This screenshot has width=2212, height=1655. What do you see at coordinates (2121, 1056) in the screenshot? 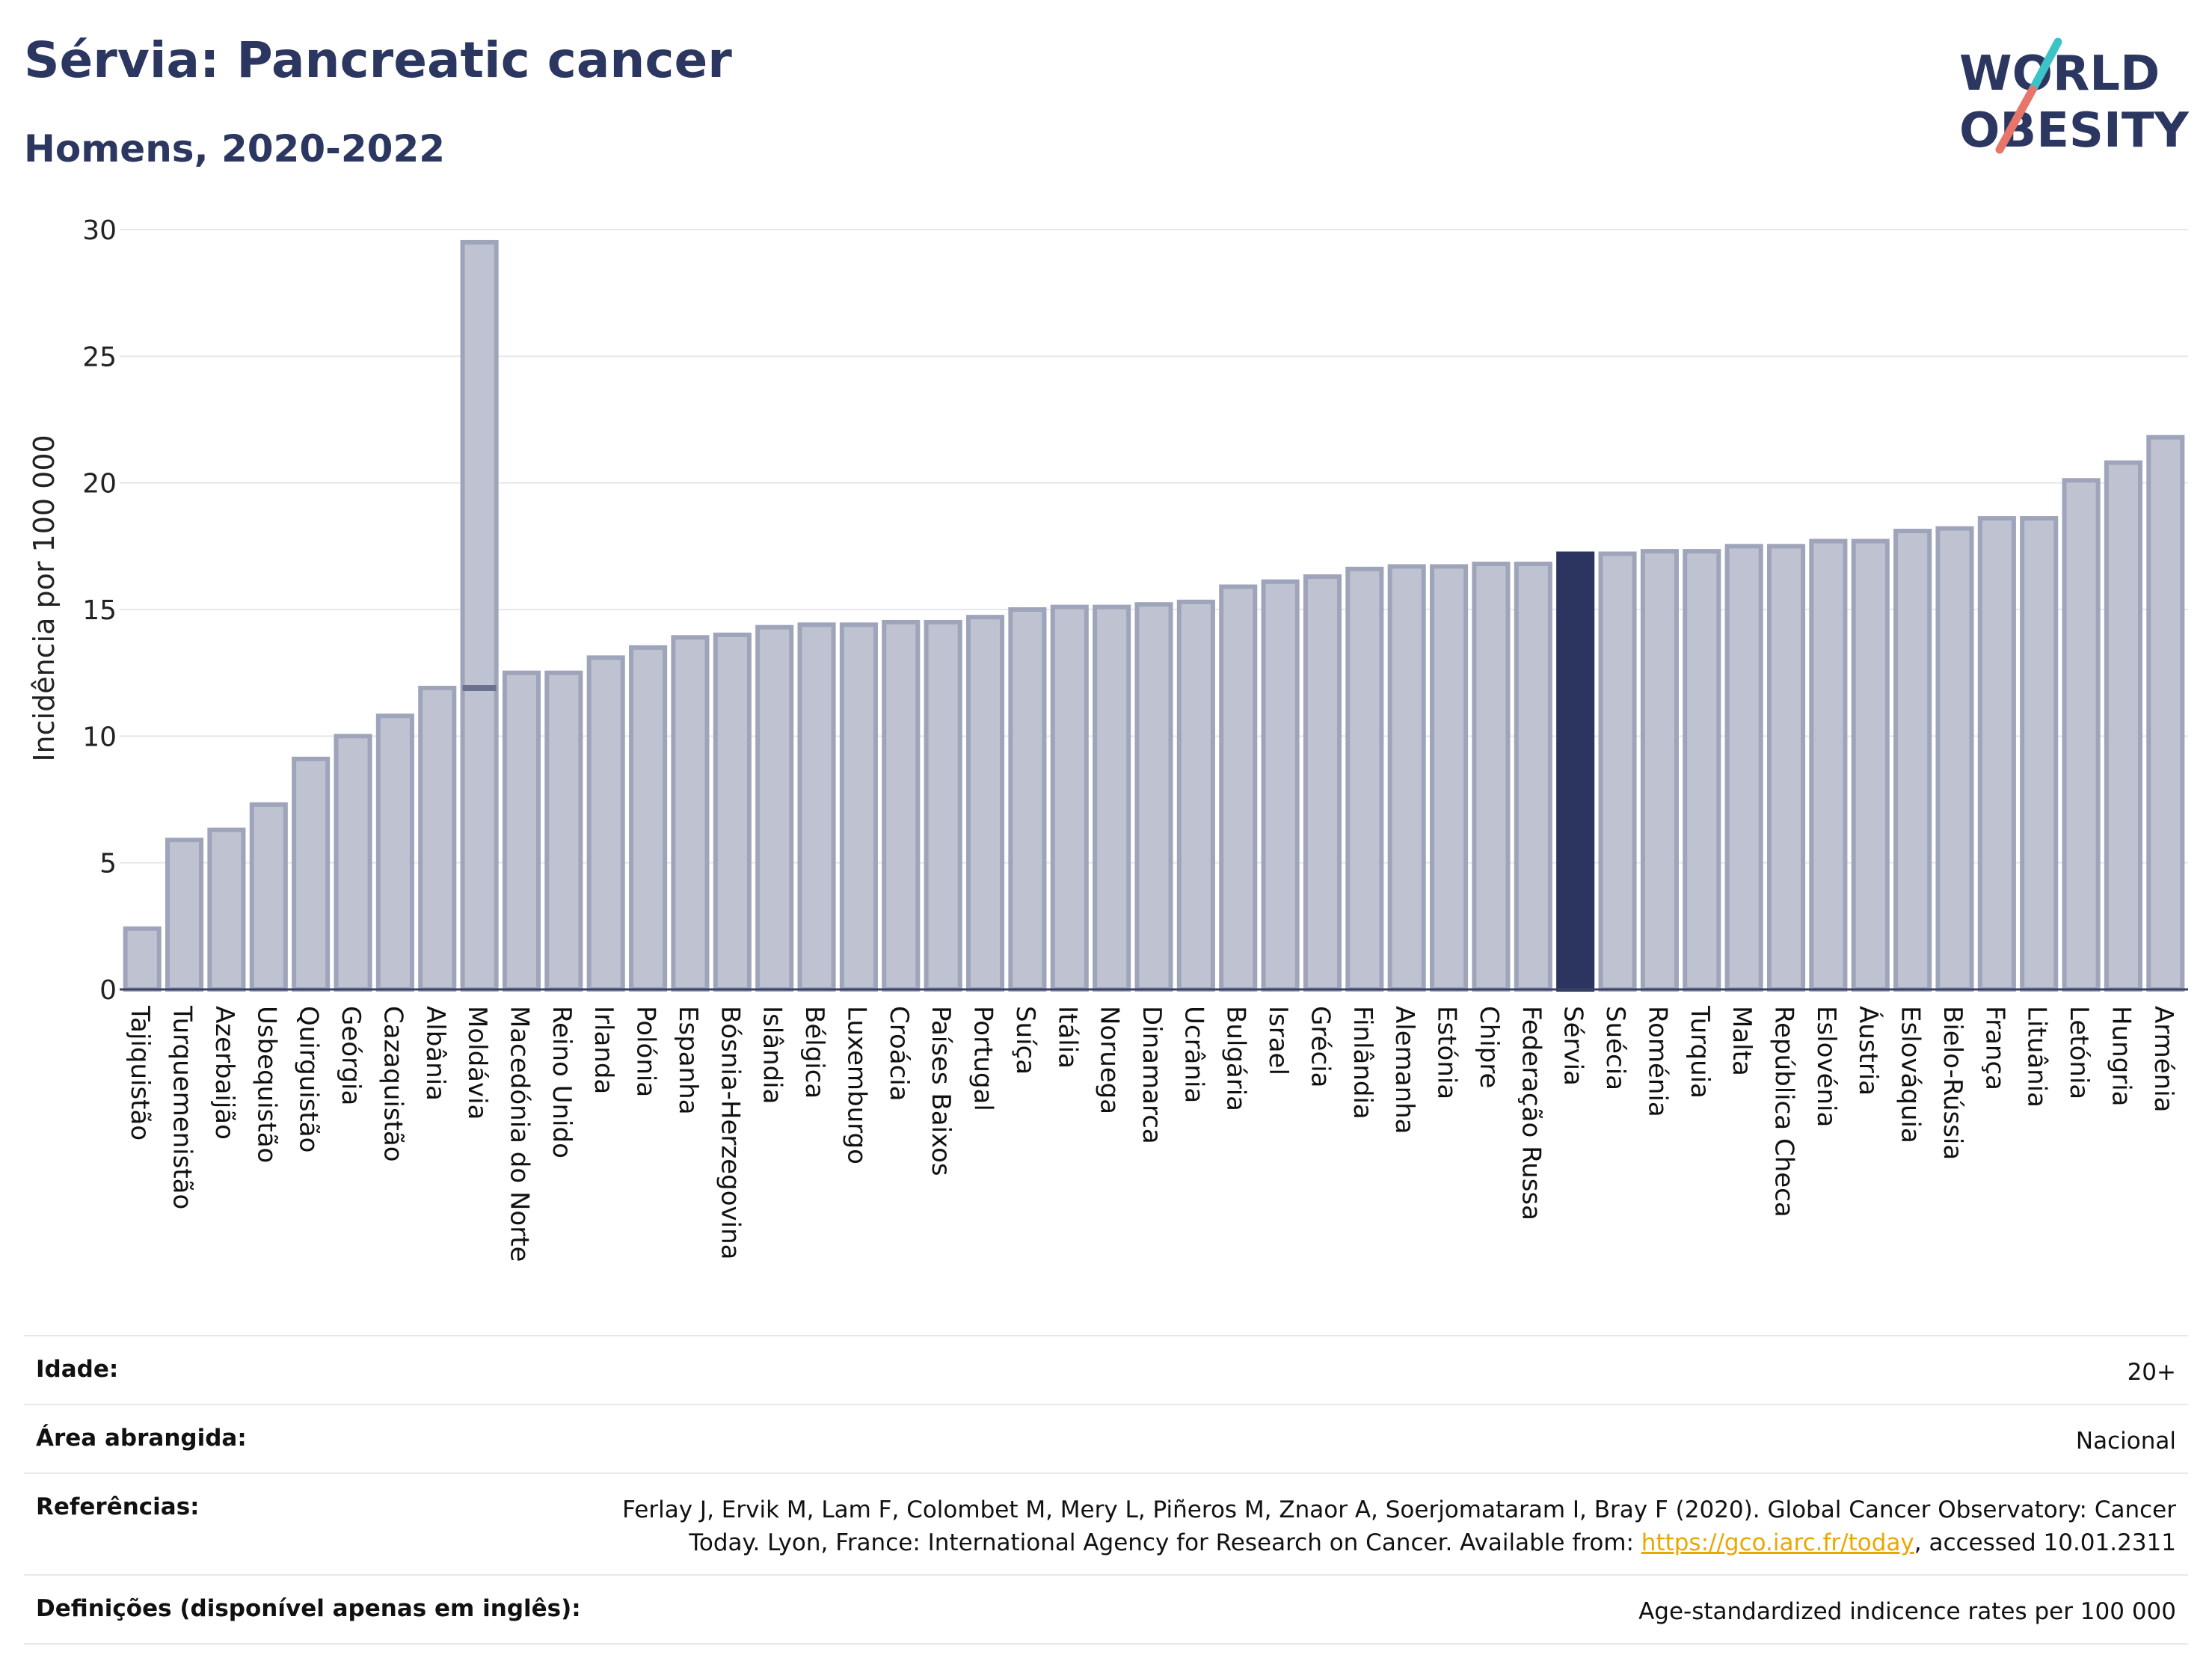
I see `x-tick-label: Hungria` at bounding box center [2121, 1056].